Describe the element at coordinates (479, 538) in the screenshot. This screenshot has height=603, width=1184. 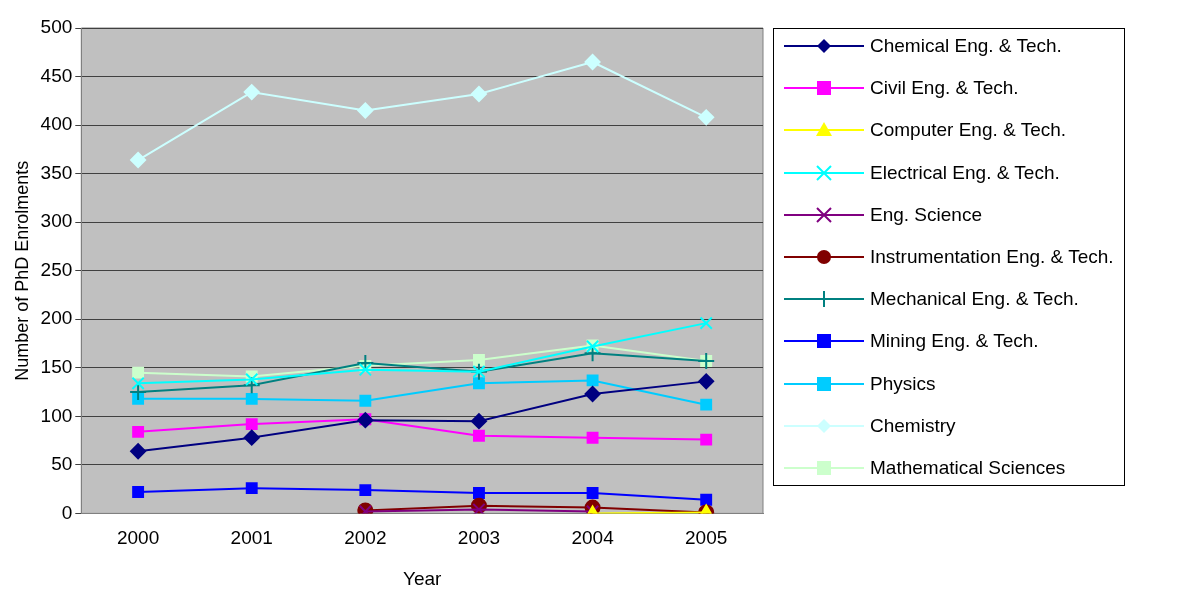
I see `x-tick-label: 2003` at that location.